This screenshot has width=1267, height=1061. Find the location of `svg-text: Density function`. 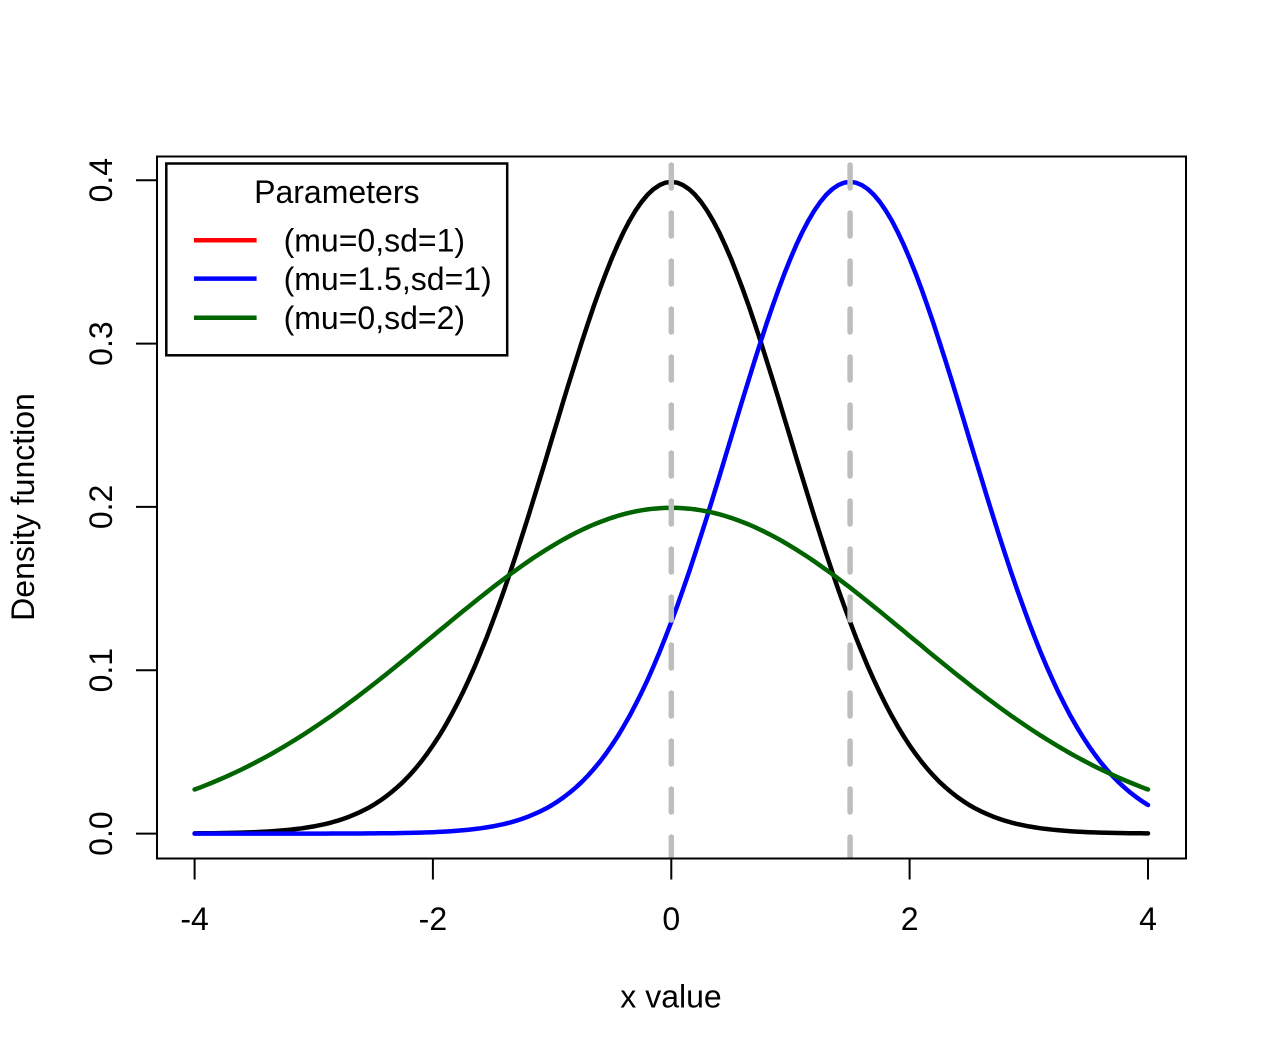

svg-text: Density function is located at coordinates (23, 507).